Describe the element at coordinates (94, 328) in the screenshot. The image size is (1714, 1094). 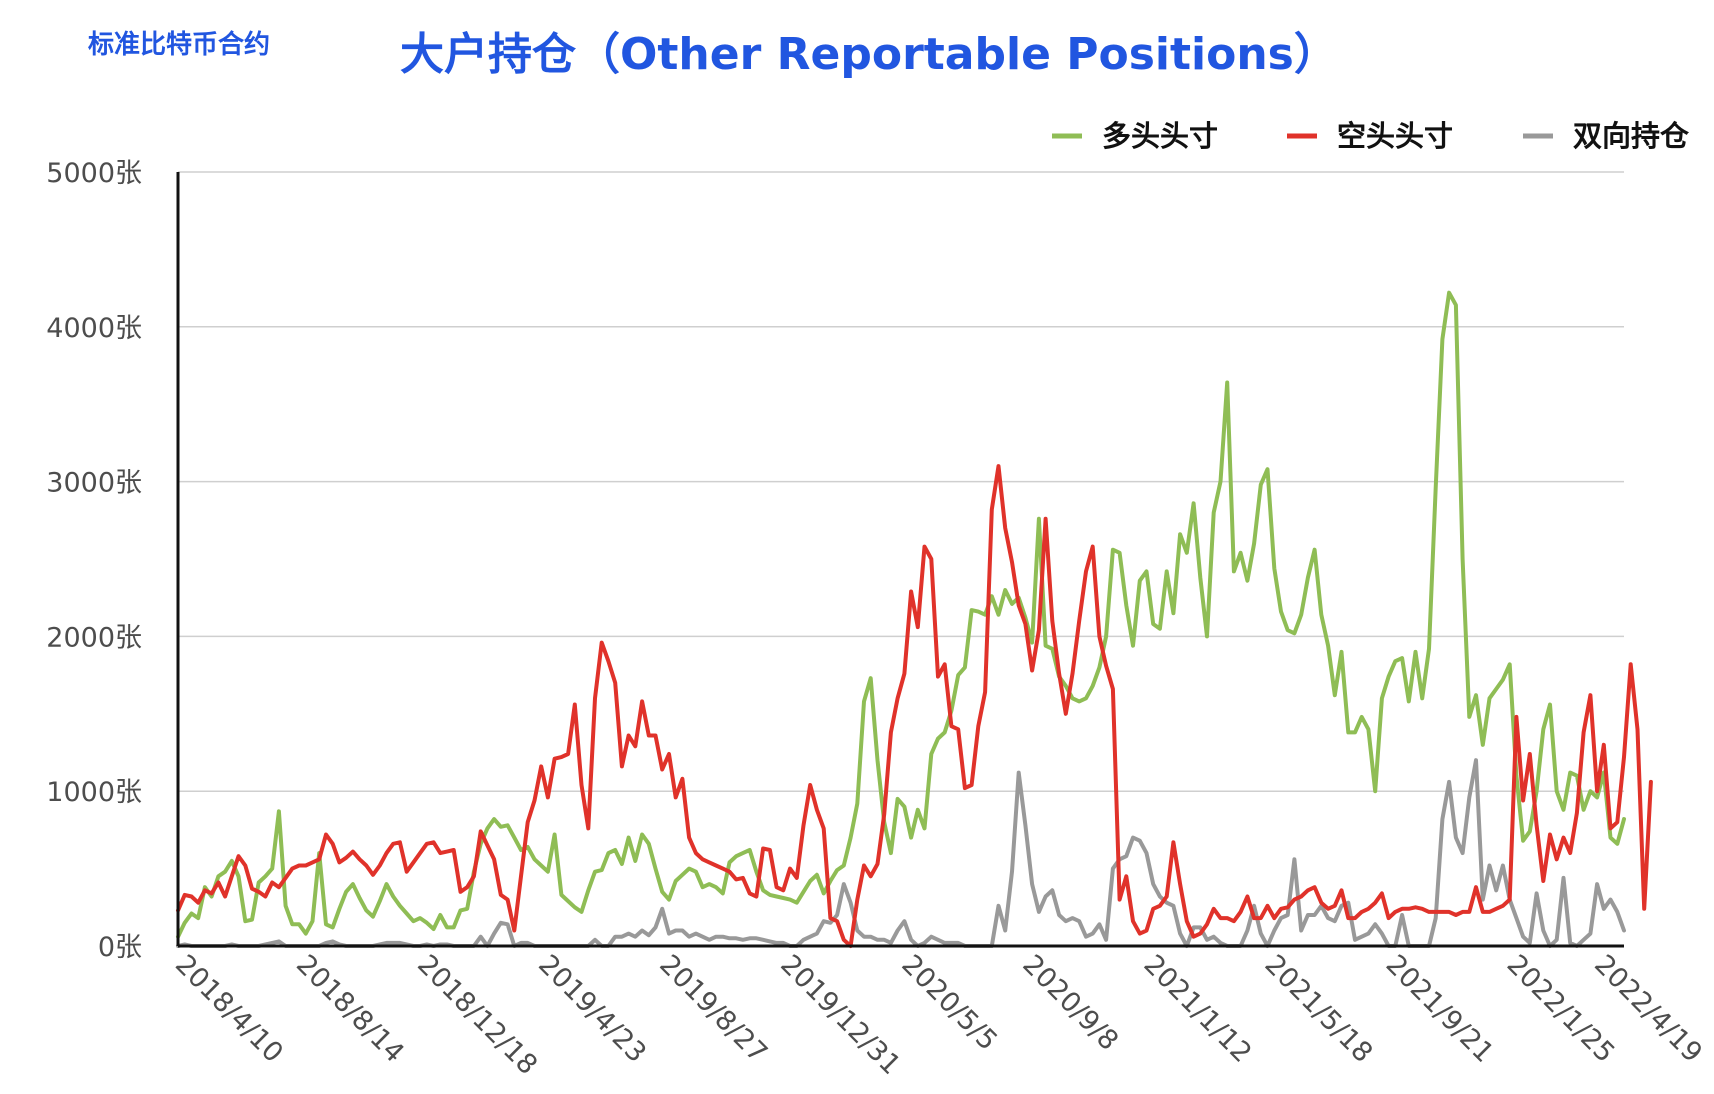
I see `y-tick-label: 4000张` at that location.